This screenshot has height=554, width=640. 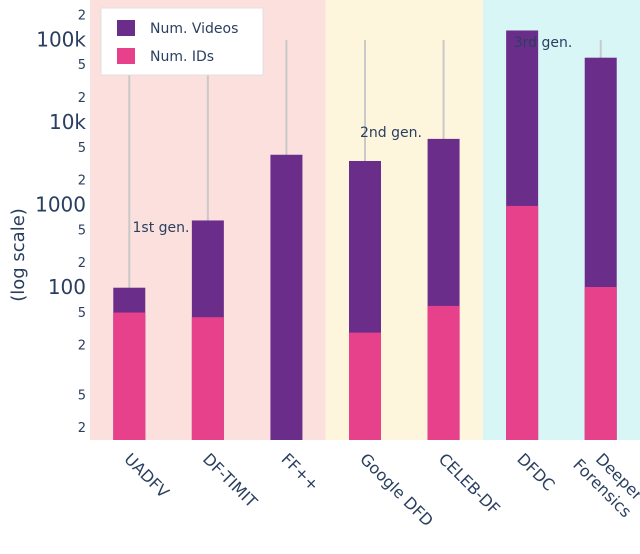 What do you see at coordinates (194, 29) in the screenshot?
I see `legend-label: Num. Videos` at bounding box center [194, 29].